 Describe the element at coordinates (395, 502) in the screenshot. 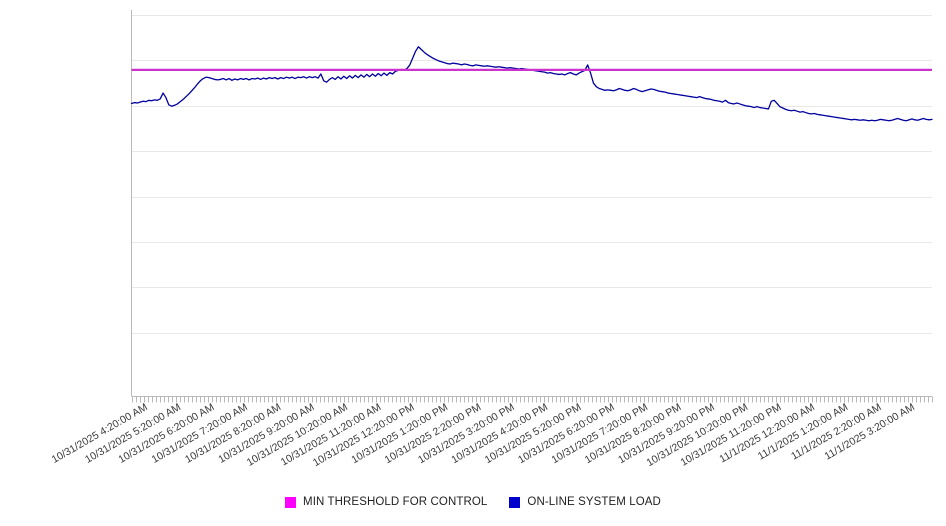

I see `legend-label-min-threshold-for-control: MIN THRESHOLD FOR CONTROL` at that location.